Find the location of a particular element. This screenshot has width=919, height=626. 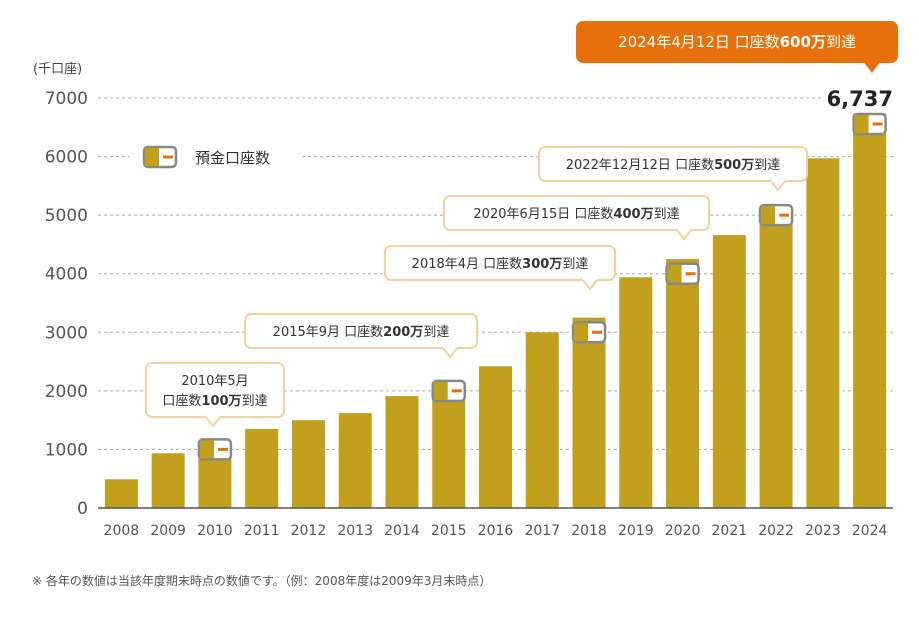

x-tick-label: 2021 is located at coordinates (730, 531).